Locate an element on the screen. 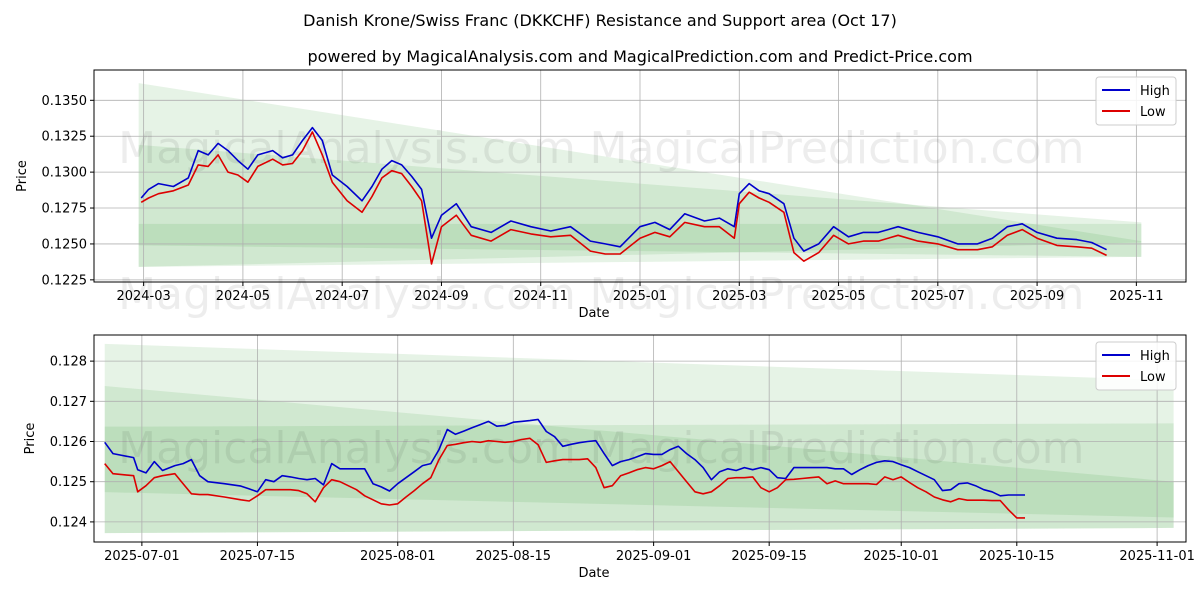  top-x-tick-label: 2025-05 is located at coordinates (838, 296).